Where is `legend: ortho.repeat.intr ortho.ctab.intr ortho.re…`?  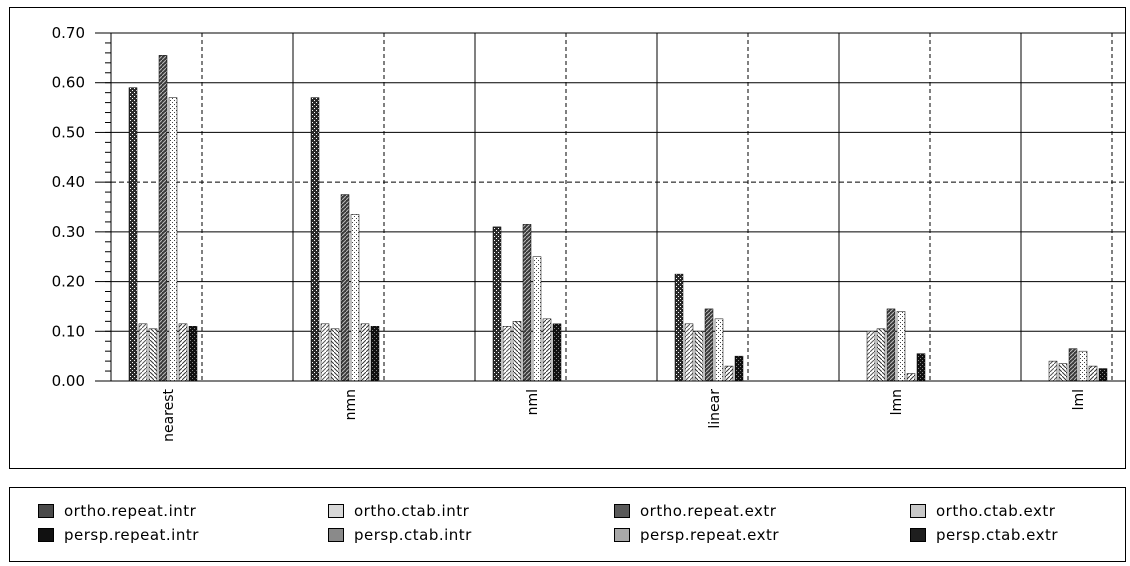
legend: ortho.repeat.intr ortho.ctab.intr ortho.re… is located at coordinates (567, 524).